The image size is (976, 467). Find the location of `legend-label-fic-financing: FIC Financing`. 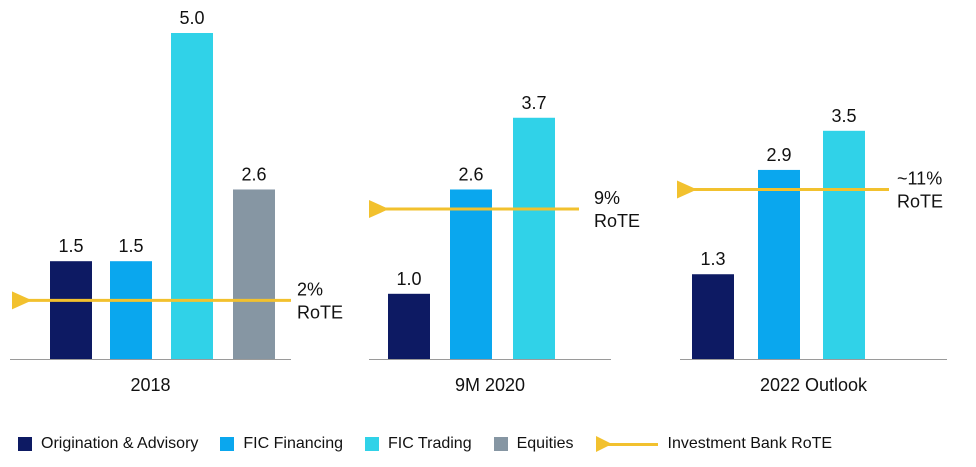

legend-label-fic-financing: FIC Financing is located at coordinates (293, 443).